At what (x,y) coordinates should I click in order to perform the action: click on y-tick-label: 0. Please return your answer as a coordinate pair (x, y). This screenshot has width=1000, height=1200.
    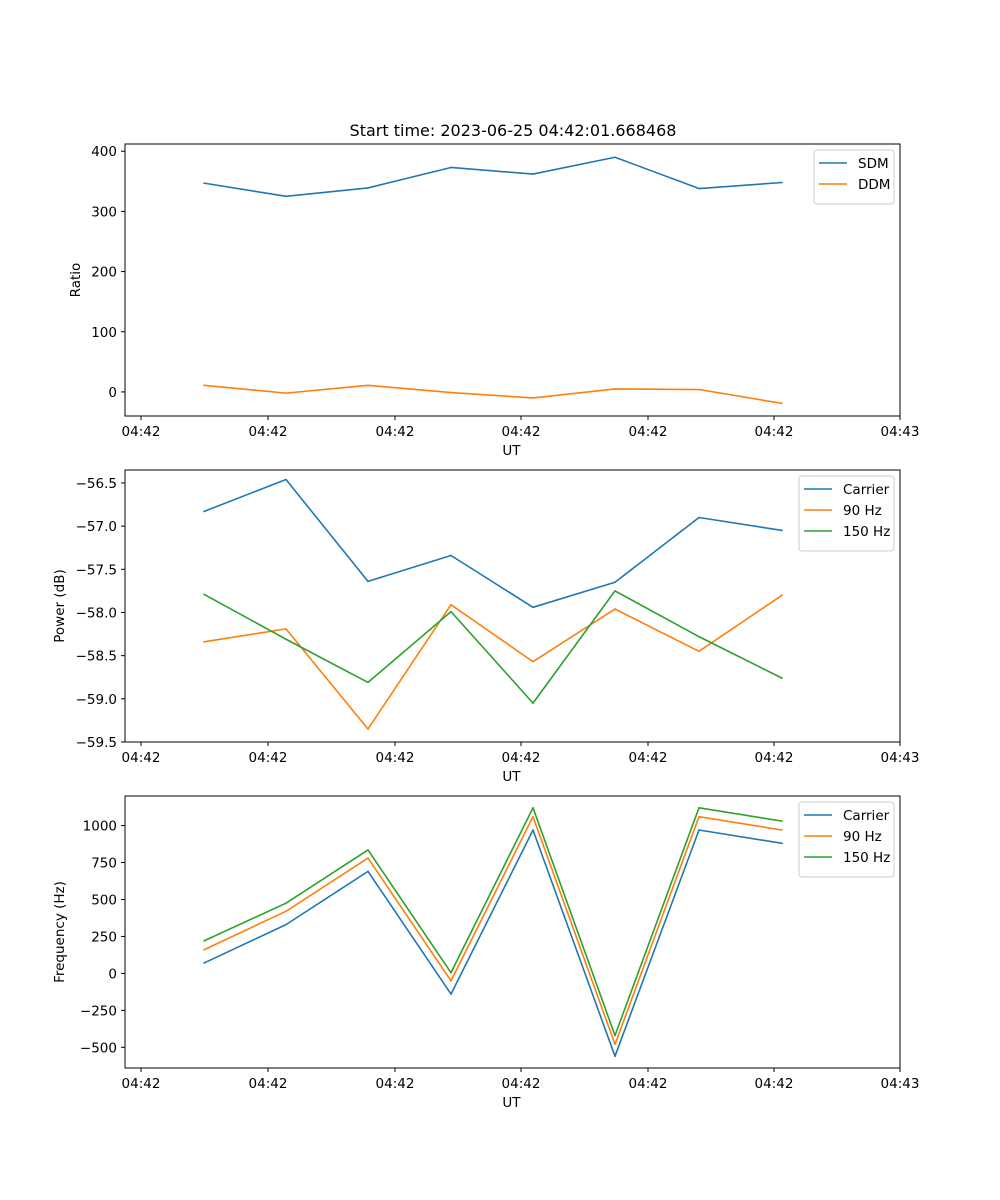
    Looking at the image, I should click on (112, 393).